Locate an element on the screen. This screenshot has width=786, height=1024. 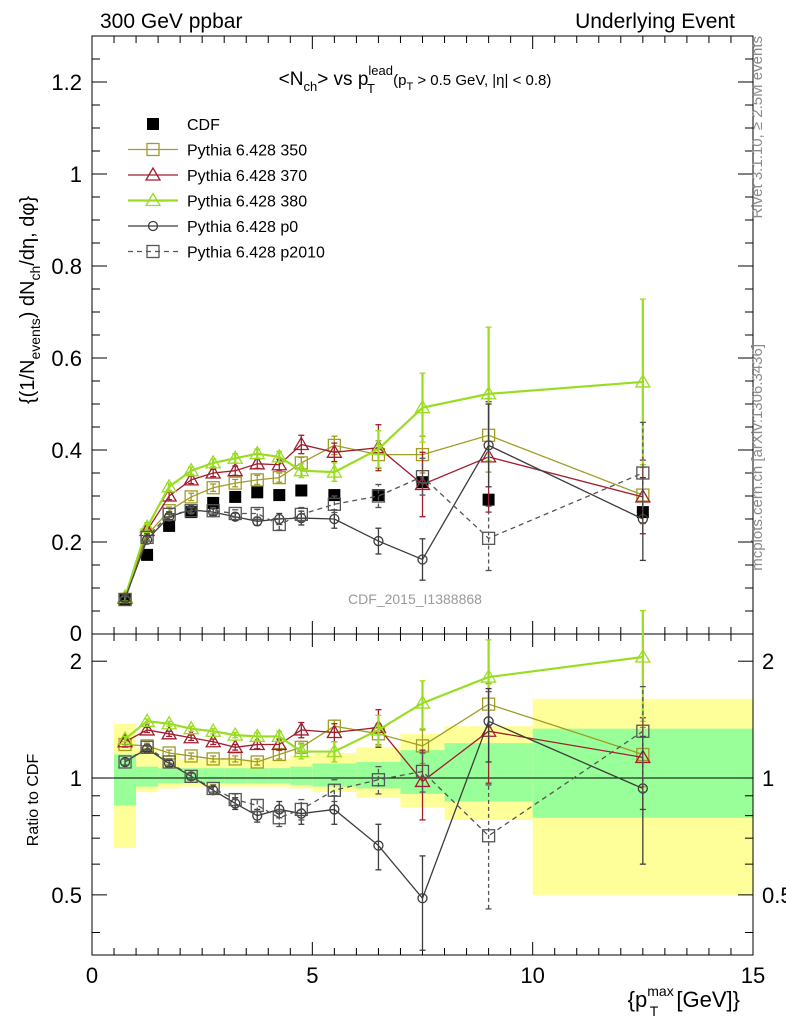
ratio-y-tick-label: 0.5 is located at coordinates (66, 895).